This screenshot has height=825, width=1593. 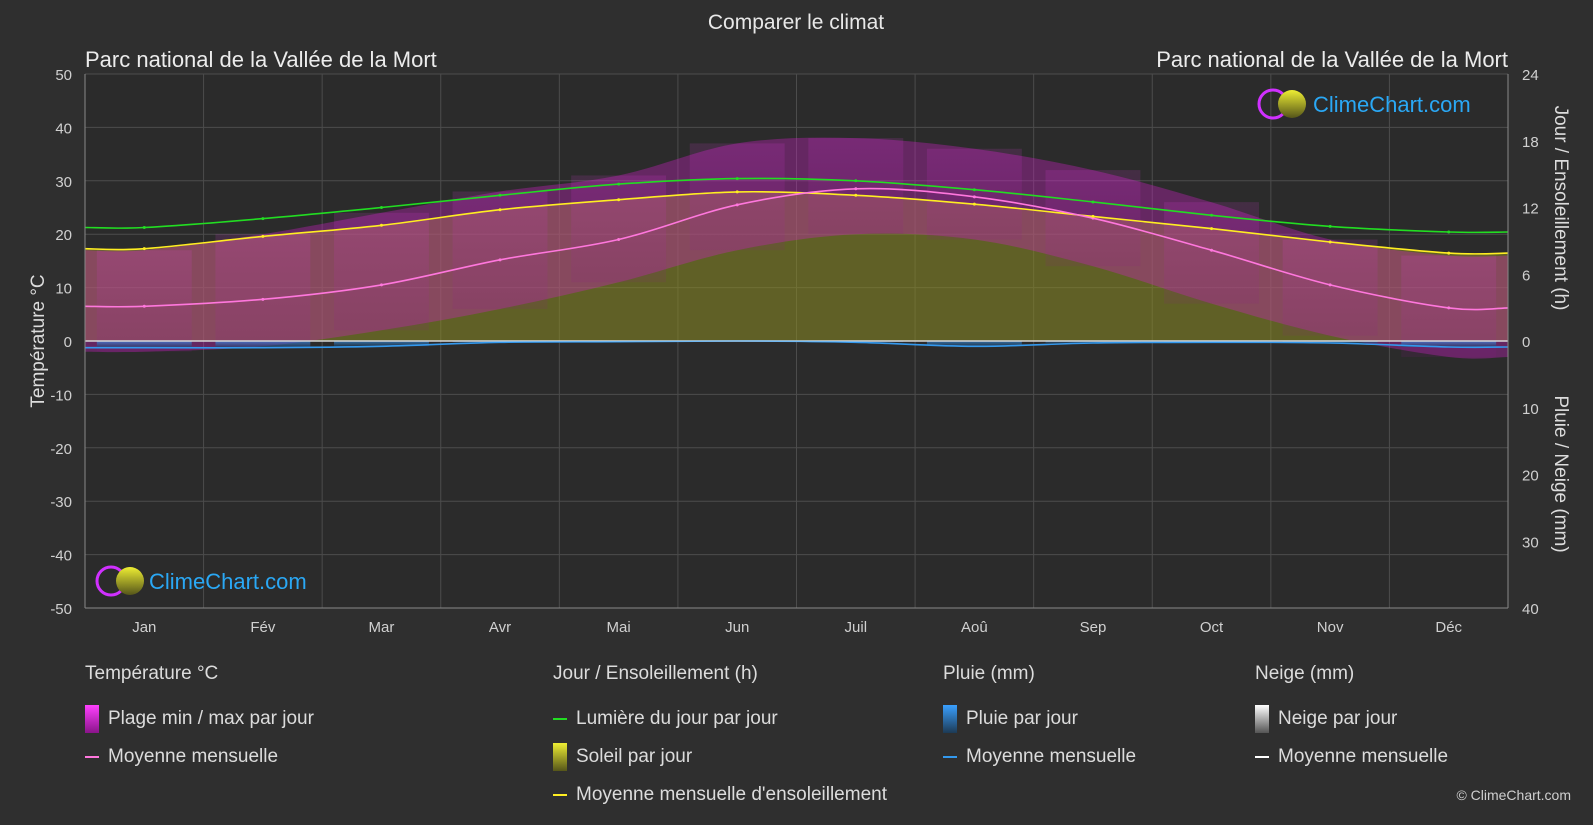 What do you see at coordinates (655, 673) in the screenshot?
I see `legend-heading: Jour / Ensoleillement (h)` at bounding box center [655, 673].